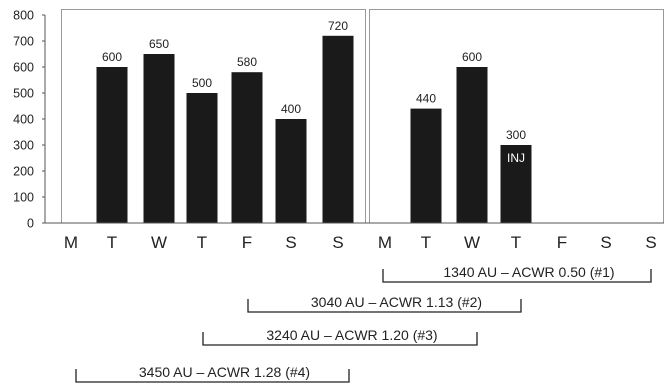 Image resolution: width=664 pixels, height=387 pixels. What do you see at coordinates (23, 146) in the screenshot?
I see `y-tick-label: 300` at bounding box center [23, 146].